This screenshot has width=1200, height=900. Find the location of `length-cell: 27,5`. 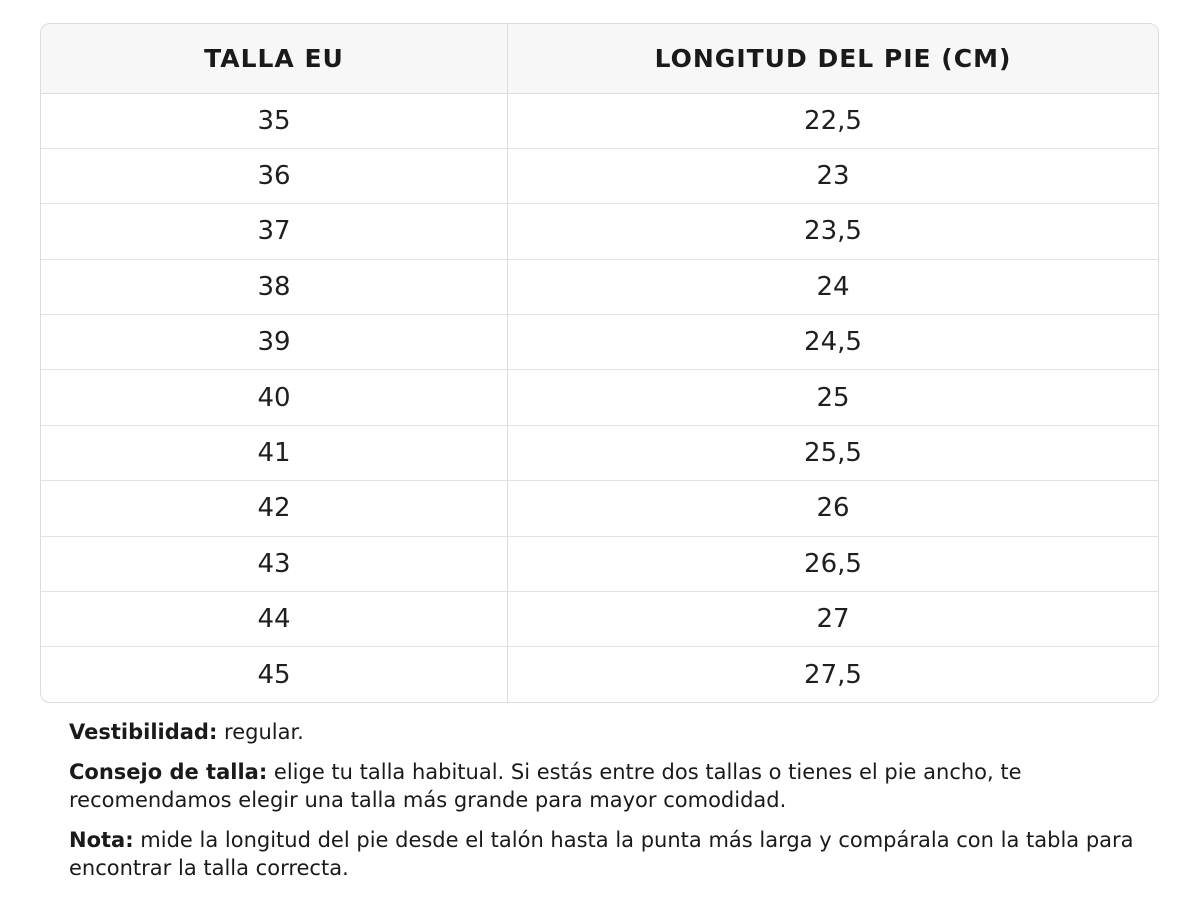

length-cell: 27,5 is located at coordinates (832, 674).